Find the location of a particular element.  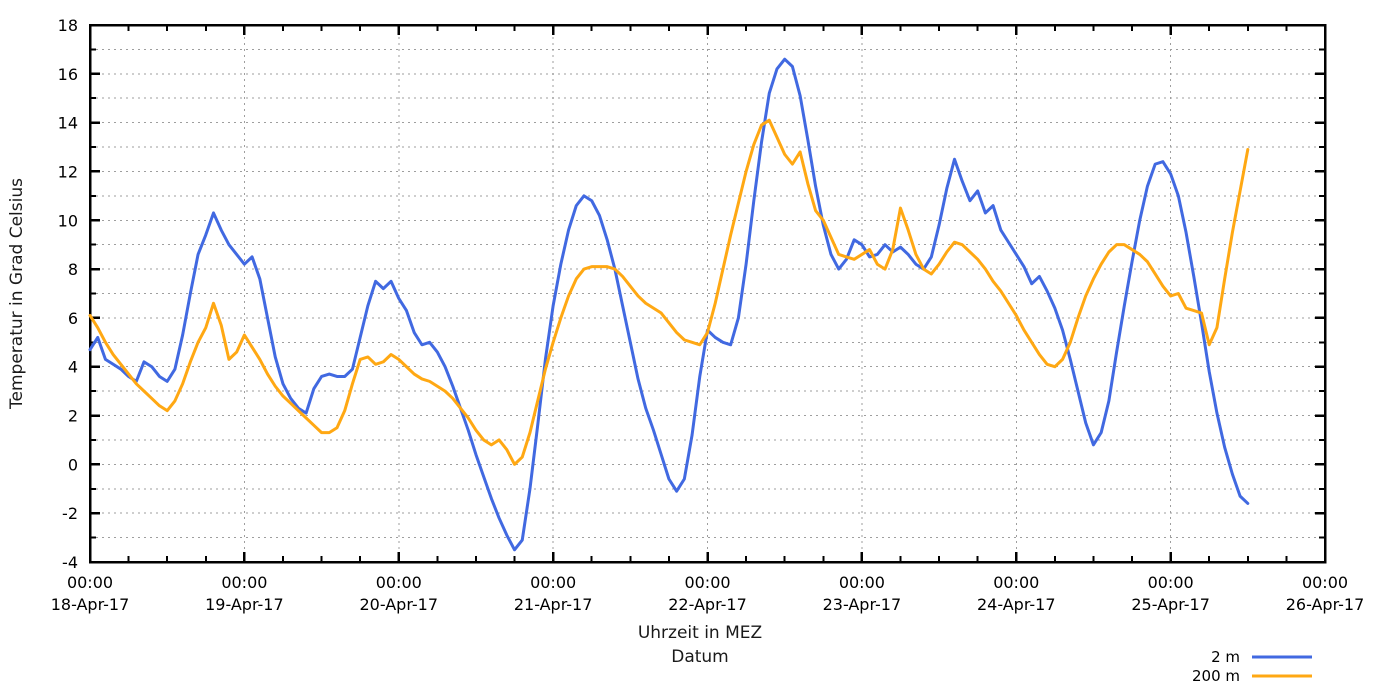

x-axis-title: Uhrzeit in MEZ is located at coordinates (700, 633).